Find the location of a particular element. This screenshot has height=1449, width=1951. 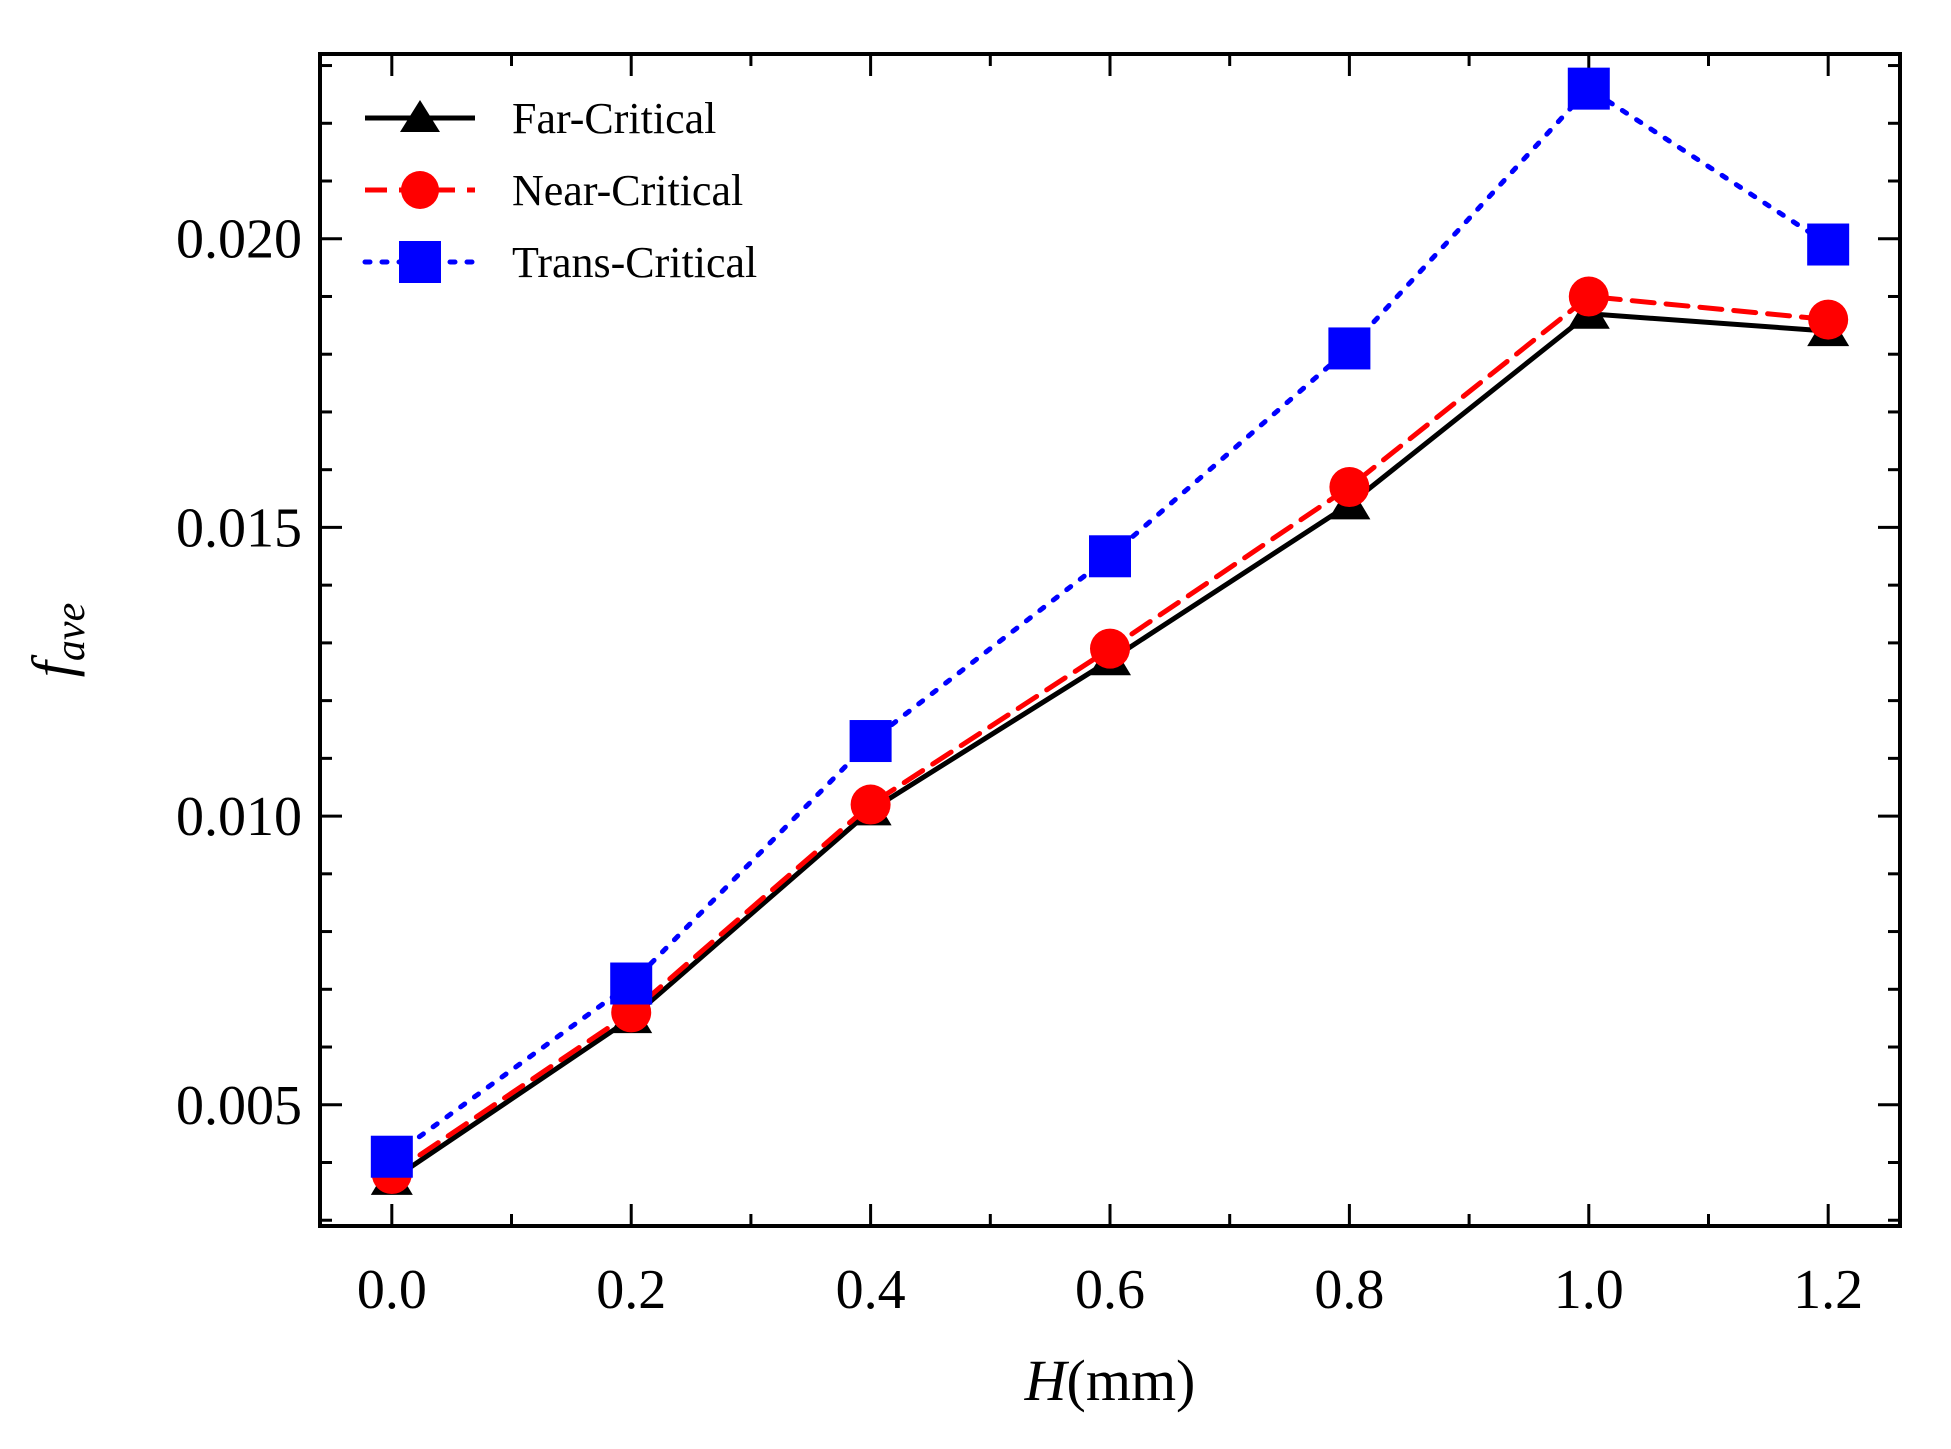

x-tick-label: 0.0 is located at coordinates (392, 1290).